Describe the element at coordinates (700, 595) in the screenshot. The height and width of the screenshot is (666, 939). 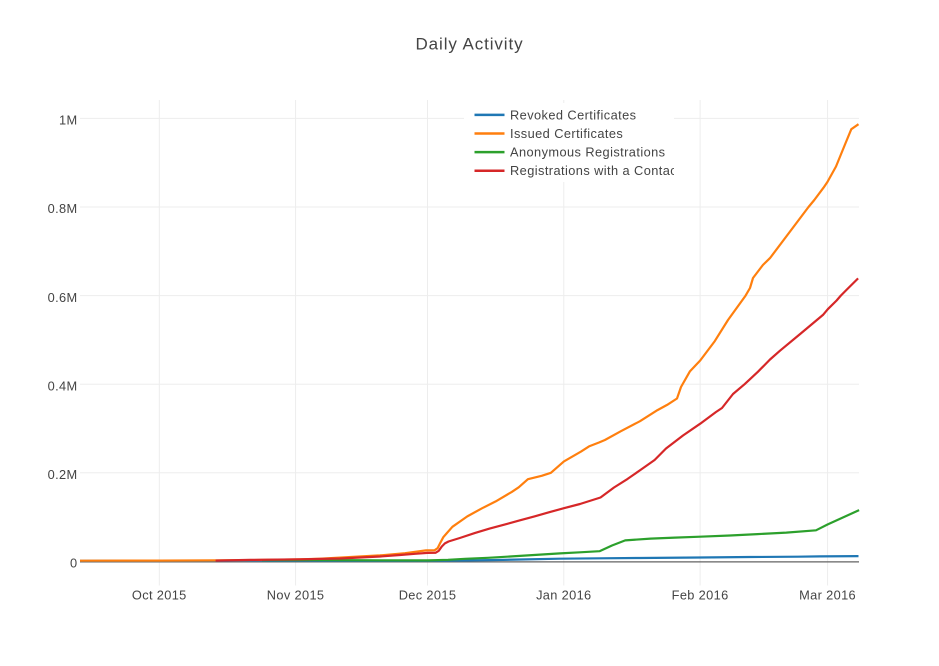
I see `svg-text: Feb 2016` at that location.